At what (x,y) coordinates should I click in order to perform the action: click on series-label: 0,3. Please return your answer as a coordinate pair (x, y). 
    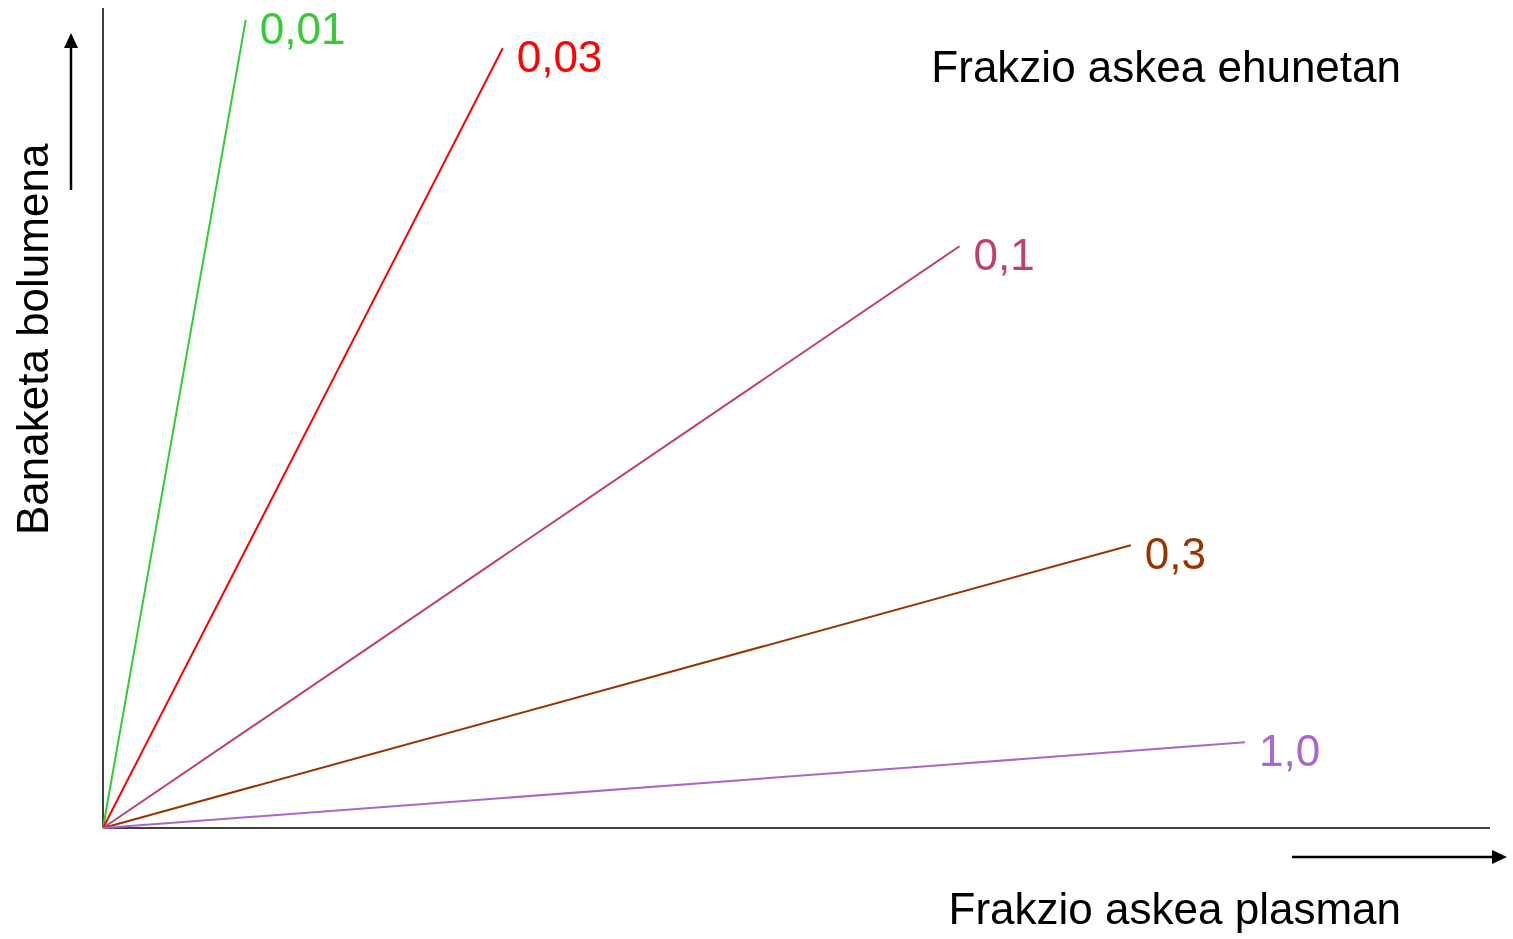
    Looking at the image, I should click on (1175, 553).